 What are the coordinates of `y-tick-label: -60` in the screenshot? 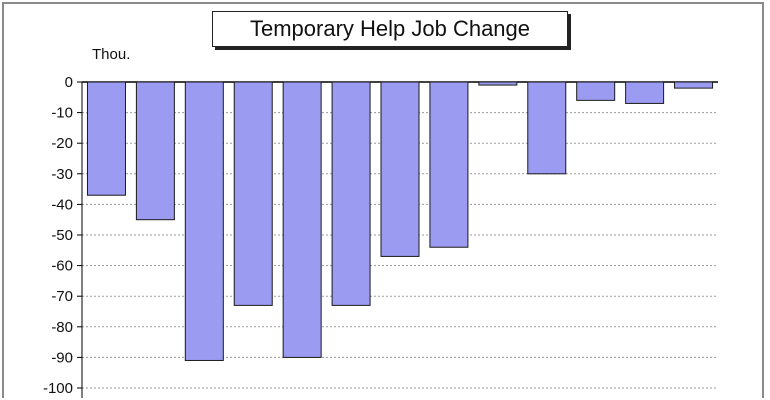 It's located at (62, 266).